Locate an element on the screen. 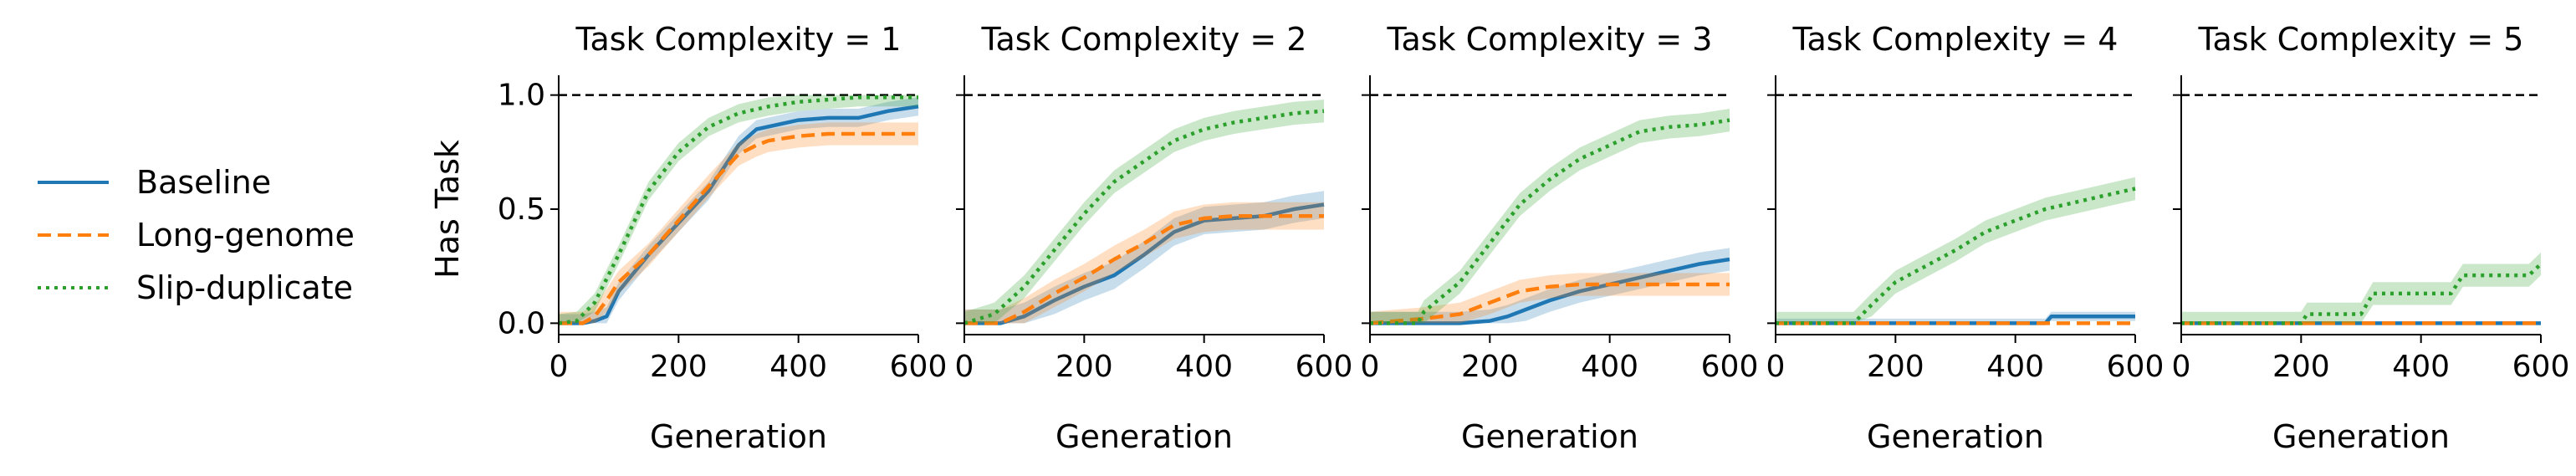 Image resolution: width=2576 pixels, height=476 pixels. chart-panel-4: Task Complexity = 4 0 200 400 600 Generation is located at coordinates (1965, 238).